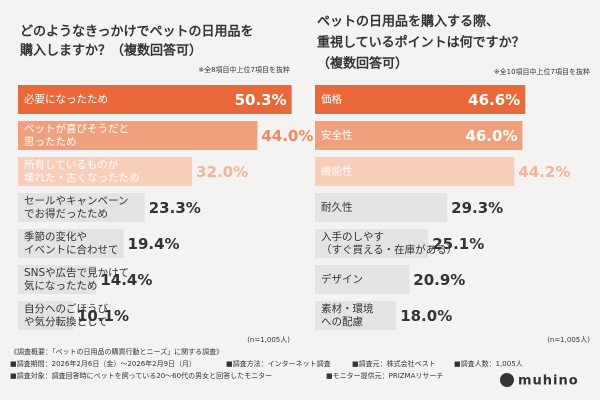 Image resolution: width=600 pixels, height=400 pixels. I want to click on chart-title: ペットの日用品を購入する際、, so click(408, 22).